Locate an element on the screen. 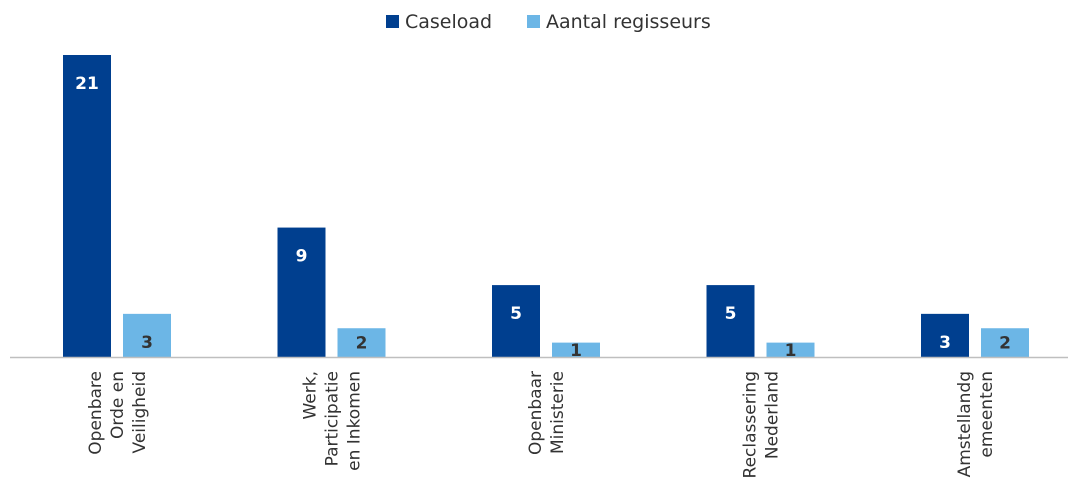  data-label-1-2: 1 is located at coordinates (576, 351).